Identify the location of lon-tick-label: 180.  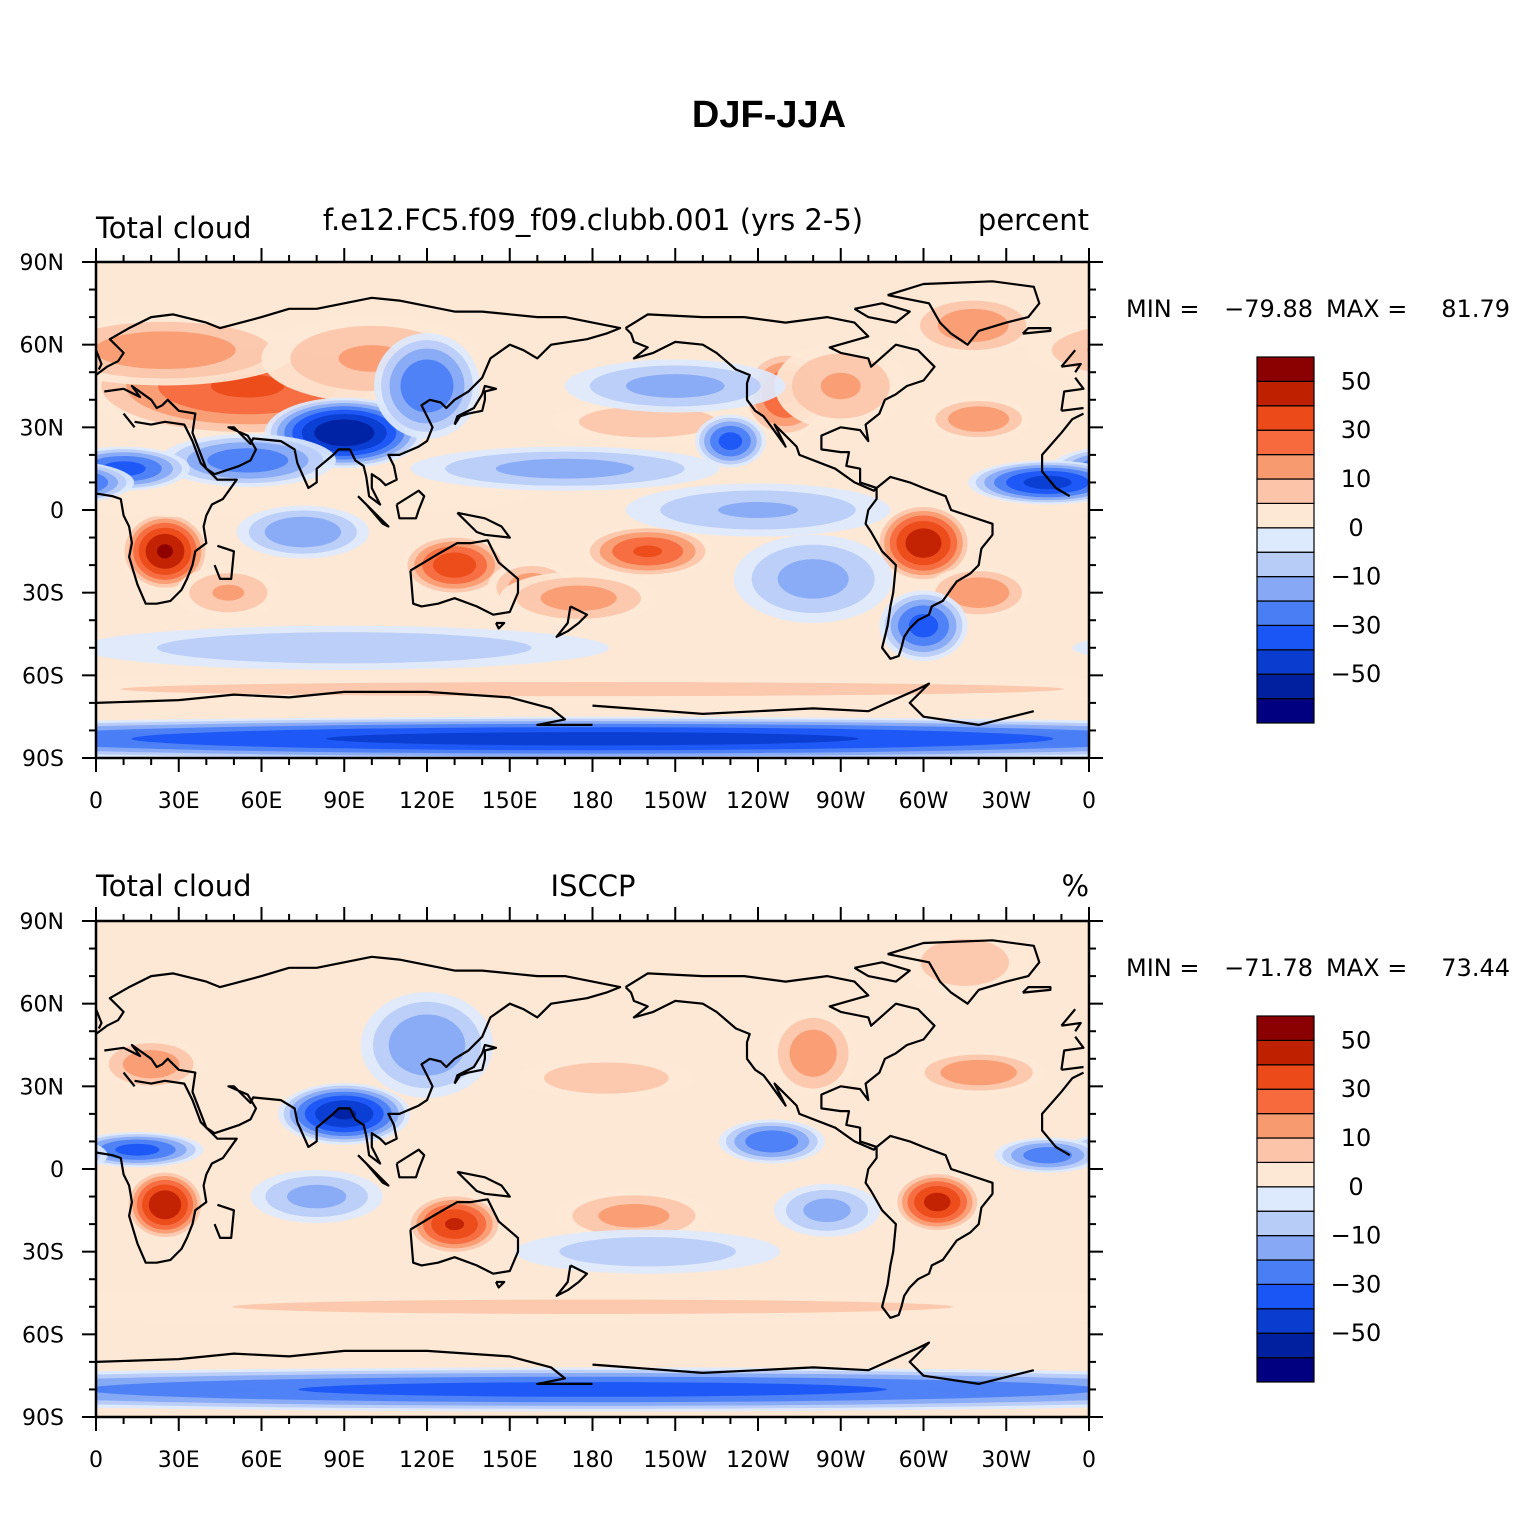
(593, 801).